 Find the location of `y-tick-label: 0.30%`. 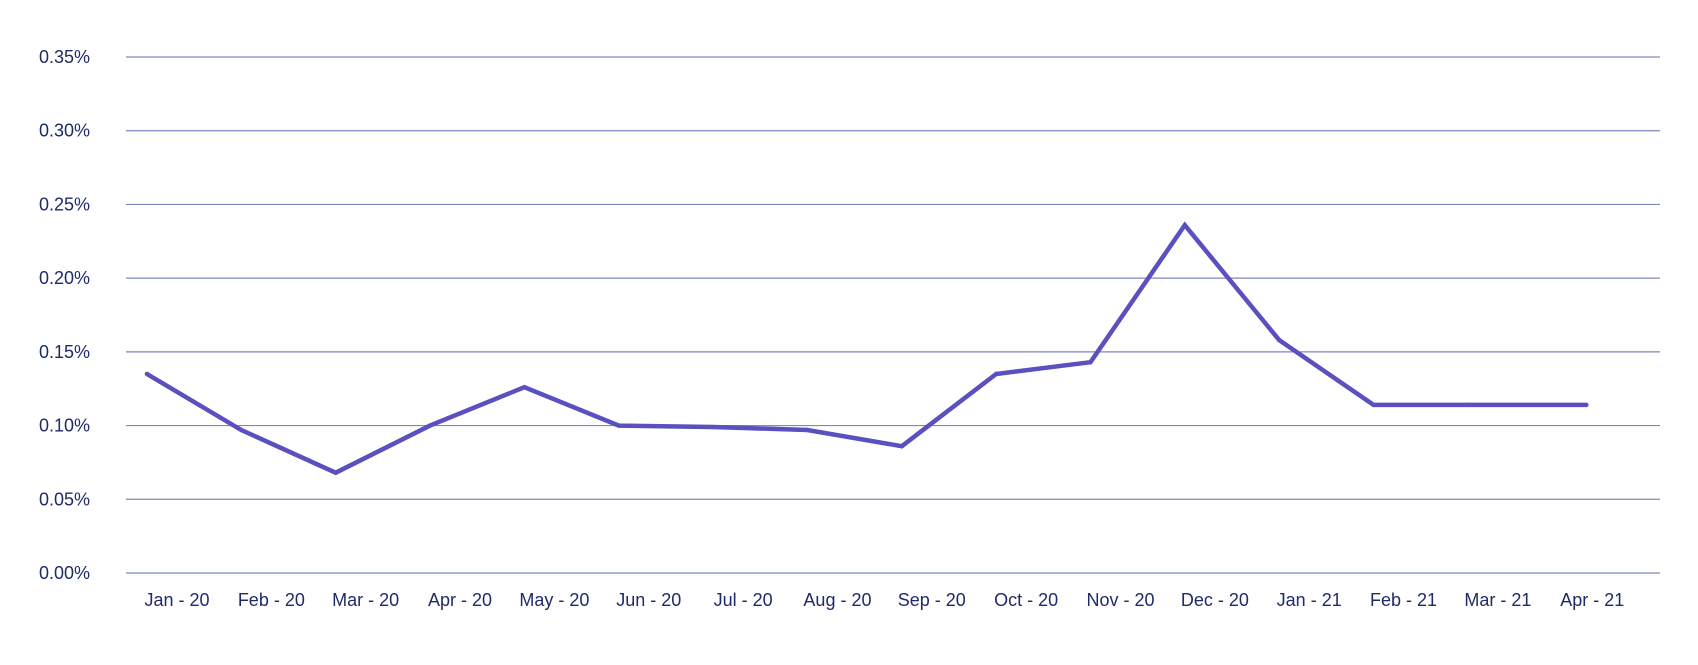

y-tick-label: 0.30% is located at coordinates (64, 131).